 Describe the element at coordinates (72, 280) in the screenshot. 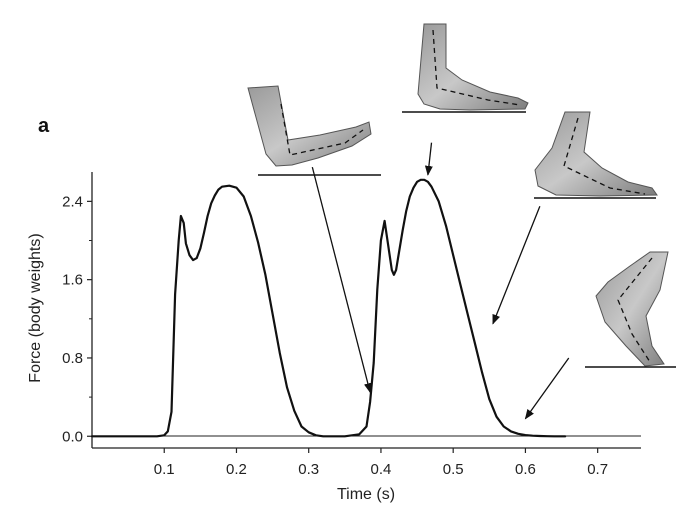

I see `y-tick-label: 1.6` at that location.